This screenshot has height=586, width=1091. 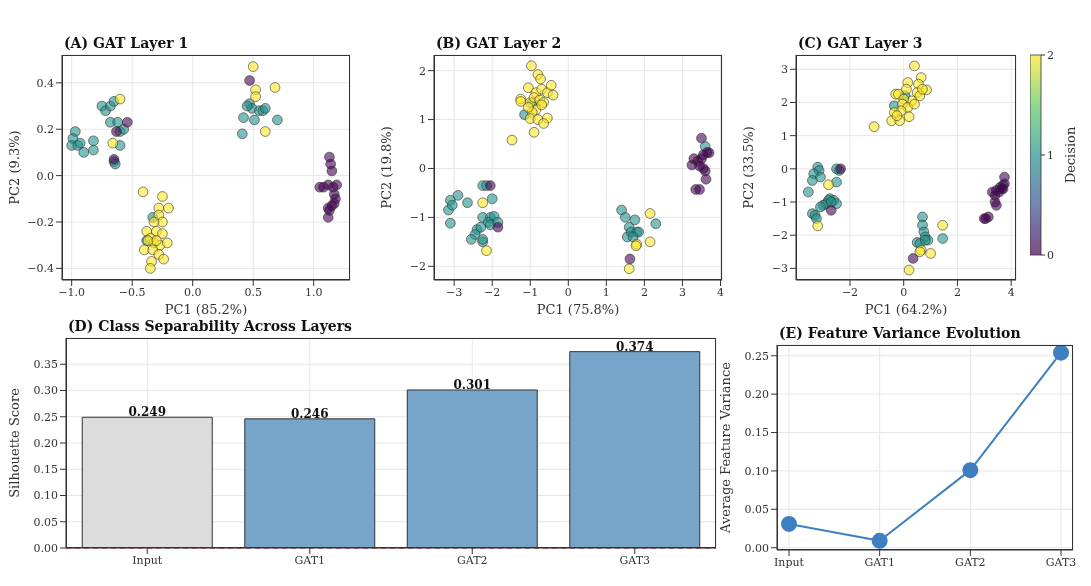 What do you see at coordinates (748, 167) in the screenshot?
I see `y-axis-title: PC2 (33.5%)` at bounding box center [748, 167].